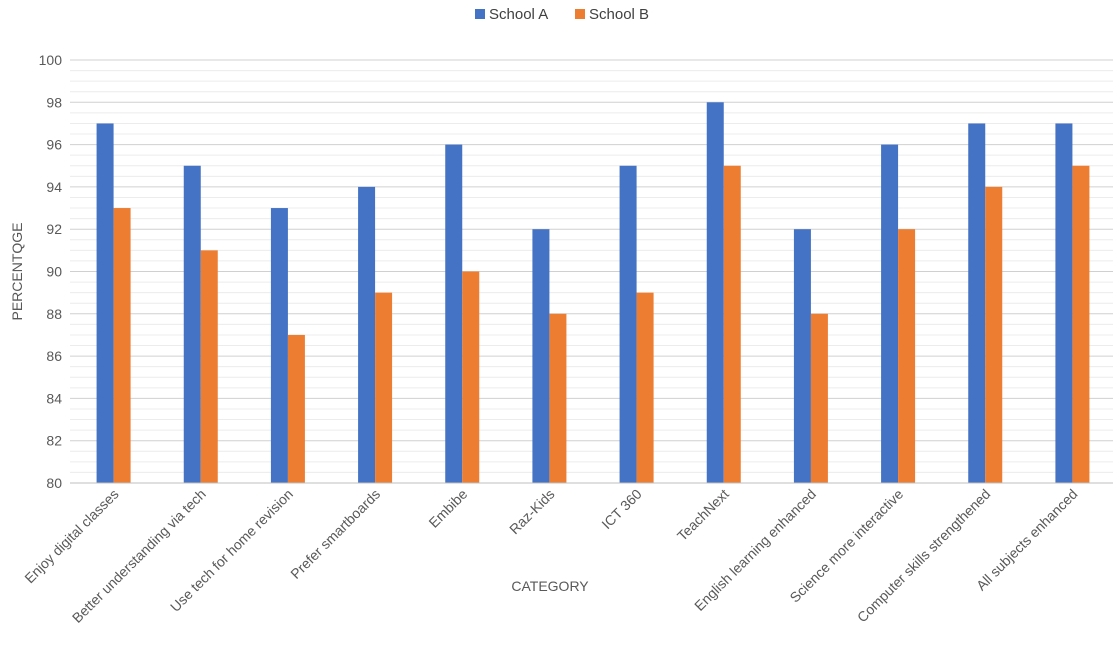  What do you see at coordinates (54, 145) in the screenshot?
I see `y-tick-label: 96` at bounding box center [54, 145].